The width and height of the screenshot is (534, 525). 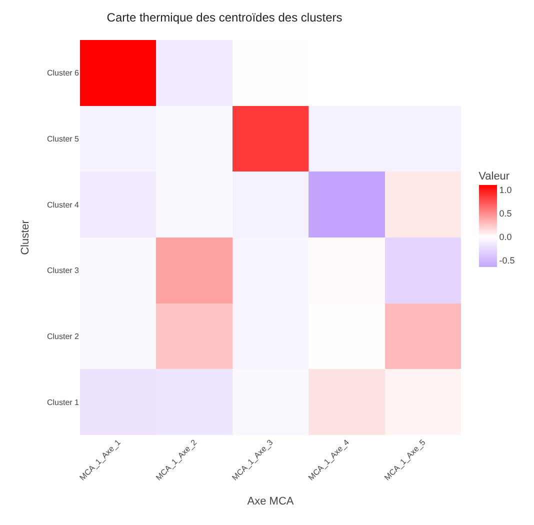 What do you see at coordinates (63, 402) in the screenshot?
I see `y-tick-label: Cluster 1` at bounding box center [63, 402].